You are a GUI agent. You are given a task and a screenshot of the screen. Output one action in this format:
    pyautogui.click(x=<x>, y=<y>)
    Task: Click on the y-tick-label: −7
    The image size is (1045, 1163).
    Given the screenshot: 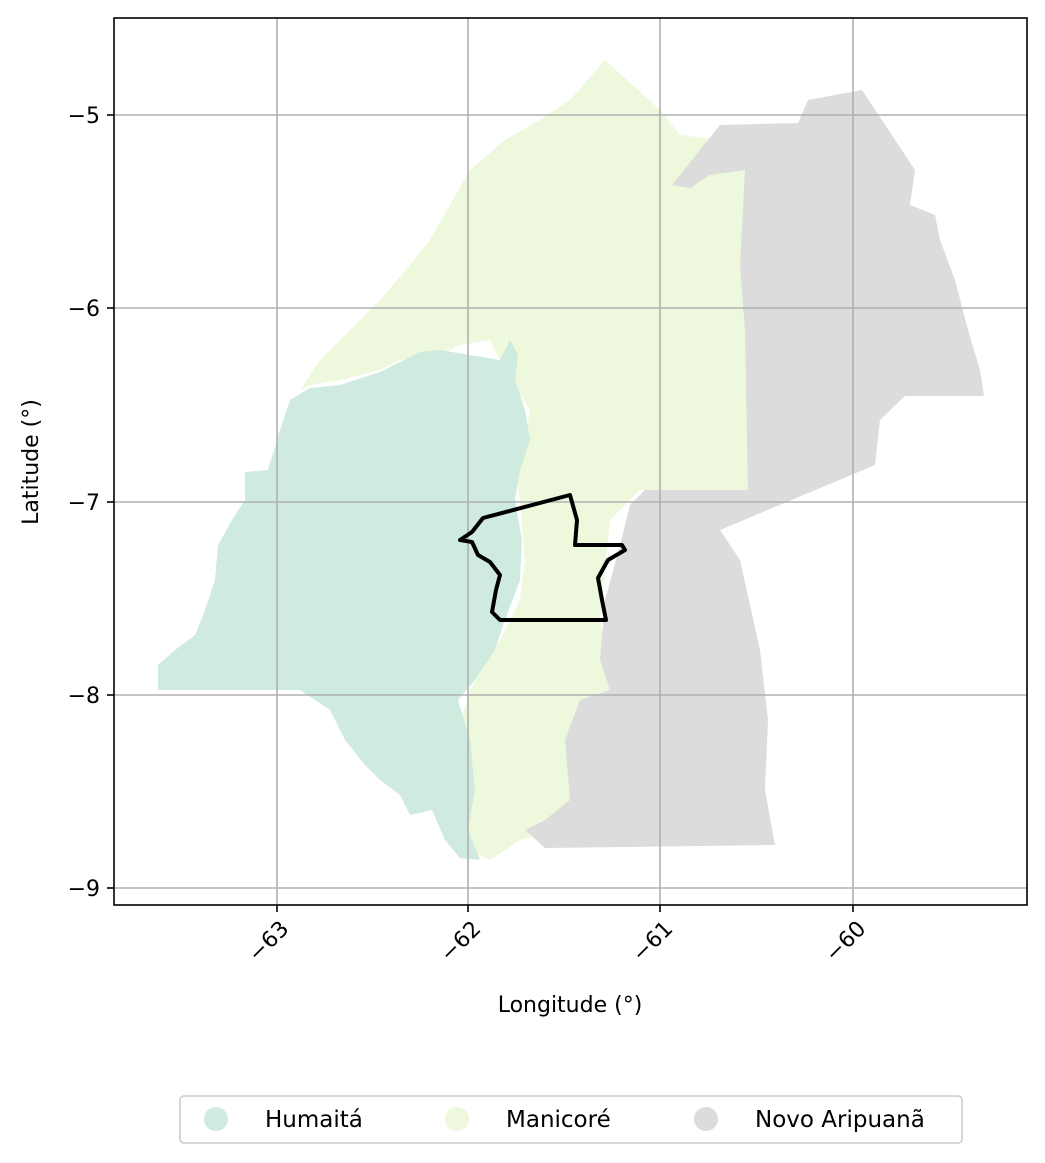 What is the action you would take?
    pyautogui.click(x=84, y=503)
    